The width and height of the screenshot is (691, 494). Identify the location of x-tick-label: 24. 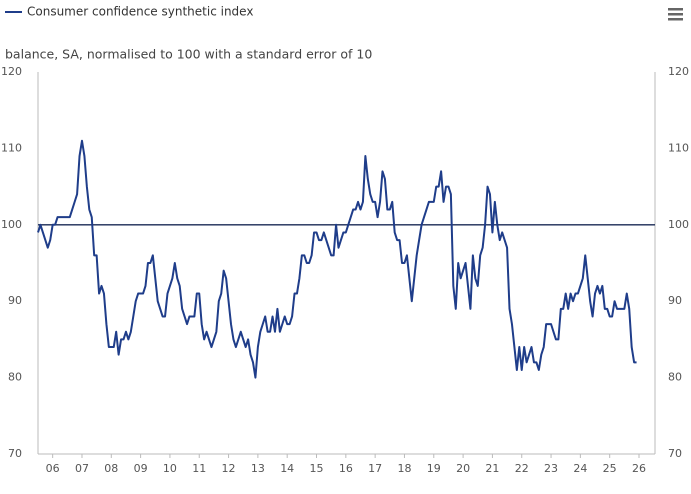
(580, 468).